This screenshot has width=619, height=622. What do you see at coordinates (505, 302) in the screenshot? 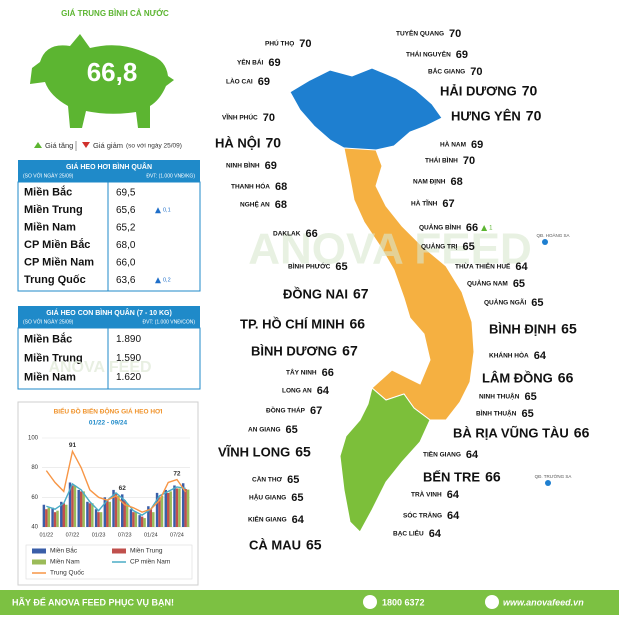
I see `province-name: QUẢNG NGÃI` at bounding box center [505, 302].